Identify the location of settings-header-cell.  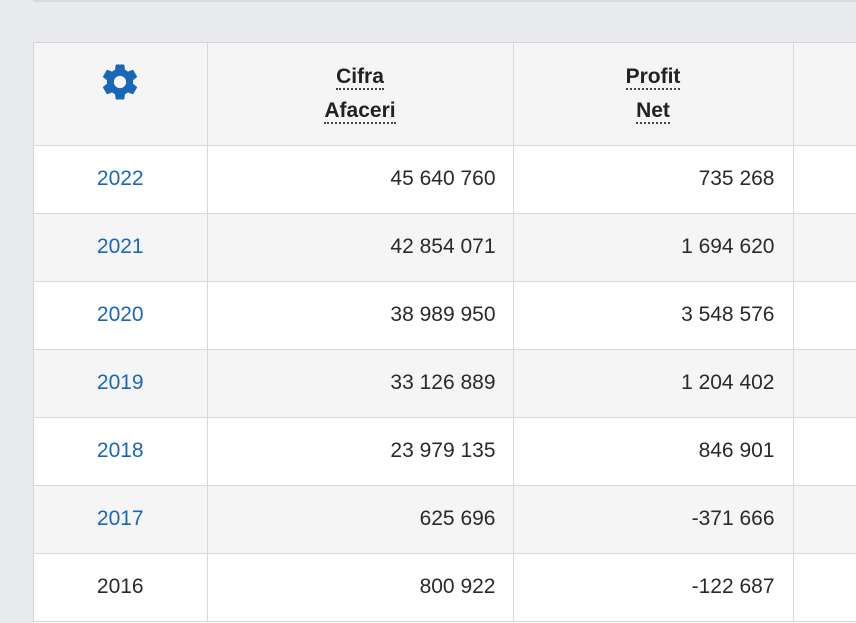
(121, 94).